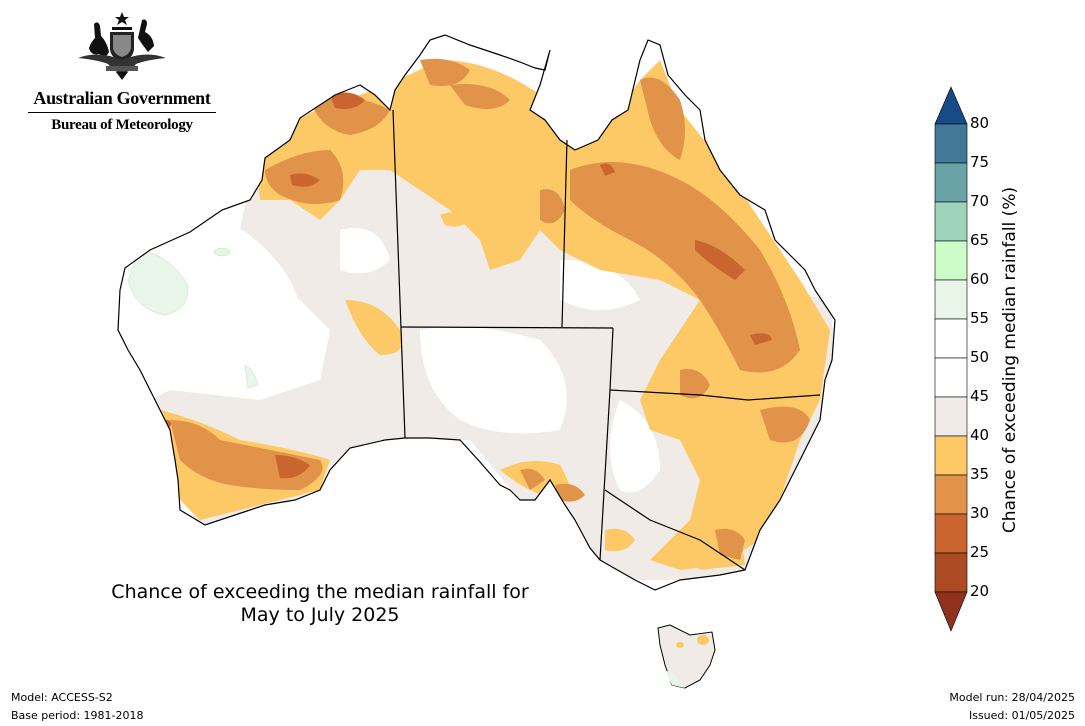  What do you see at coordinates (1012, 697) in the screenshot?
I see `model-run-date: Model run: 28/04/2025` at bounding box center [1012, 697].